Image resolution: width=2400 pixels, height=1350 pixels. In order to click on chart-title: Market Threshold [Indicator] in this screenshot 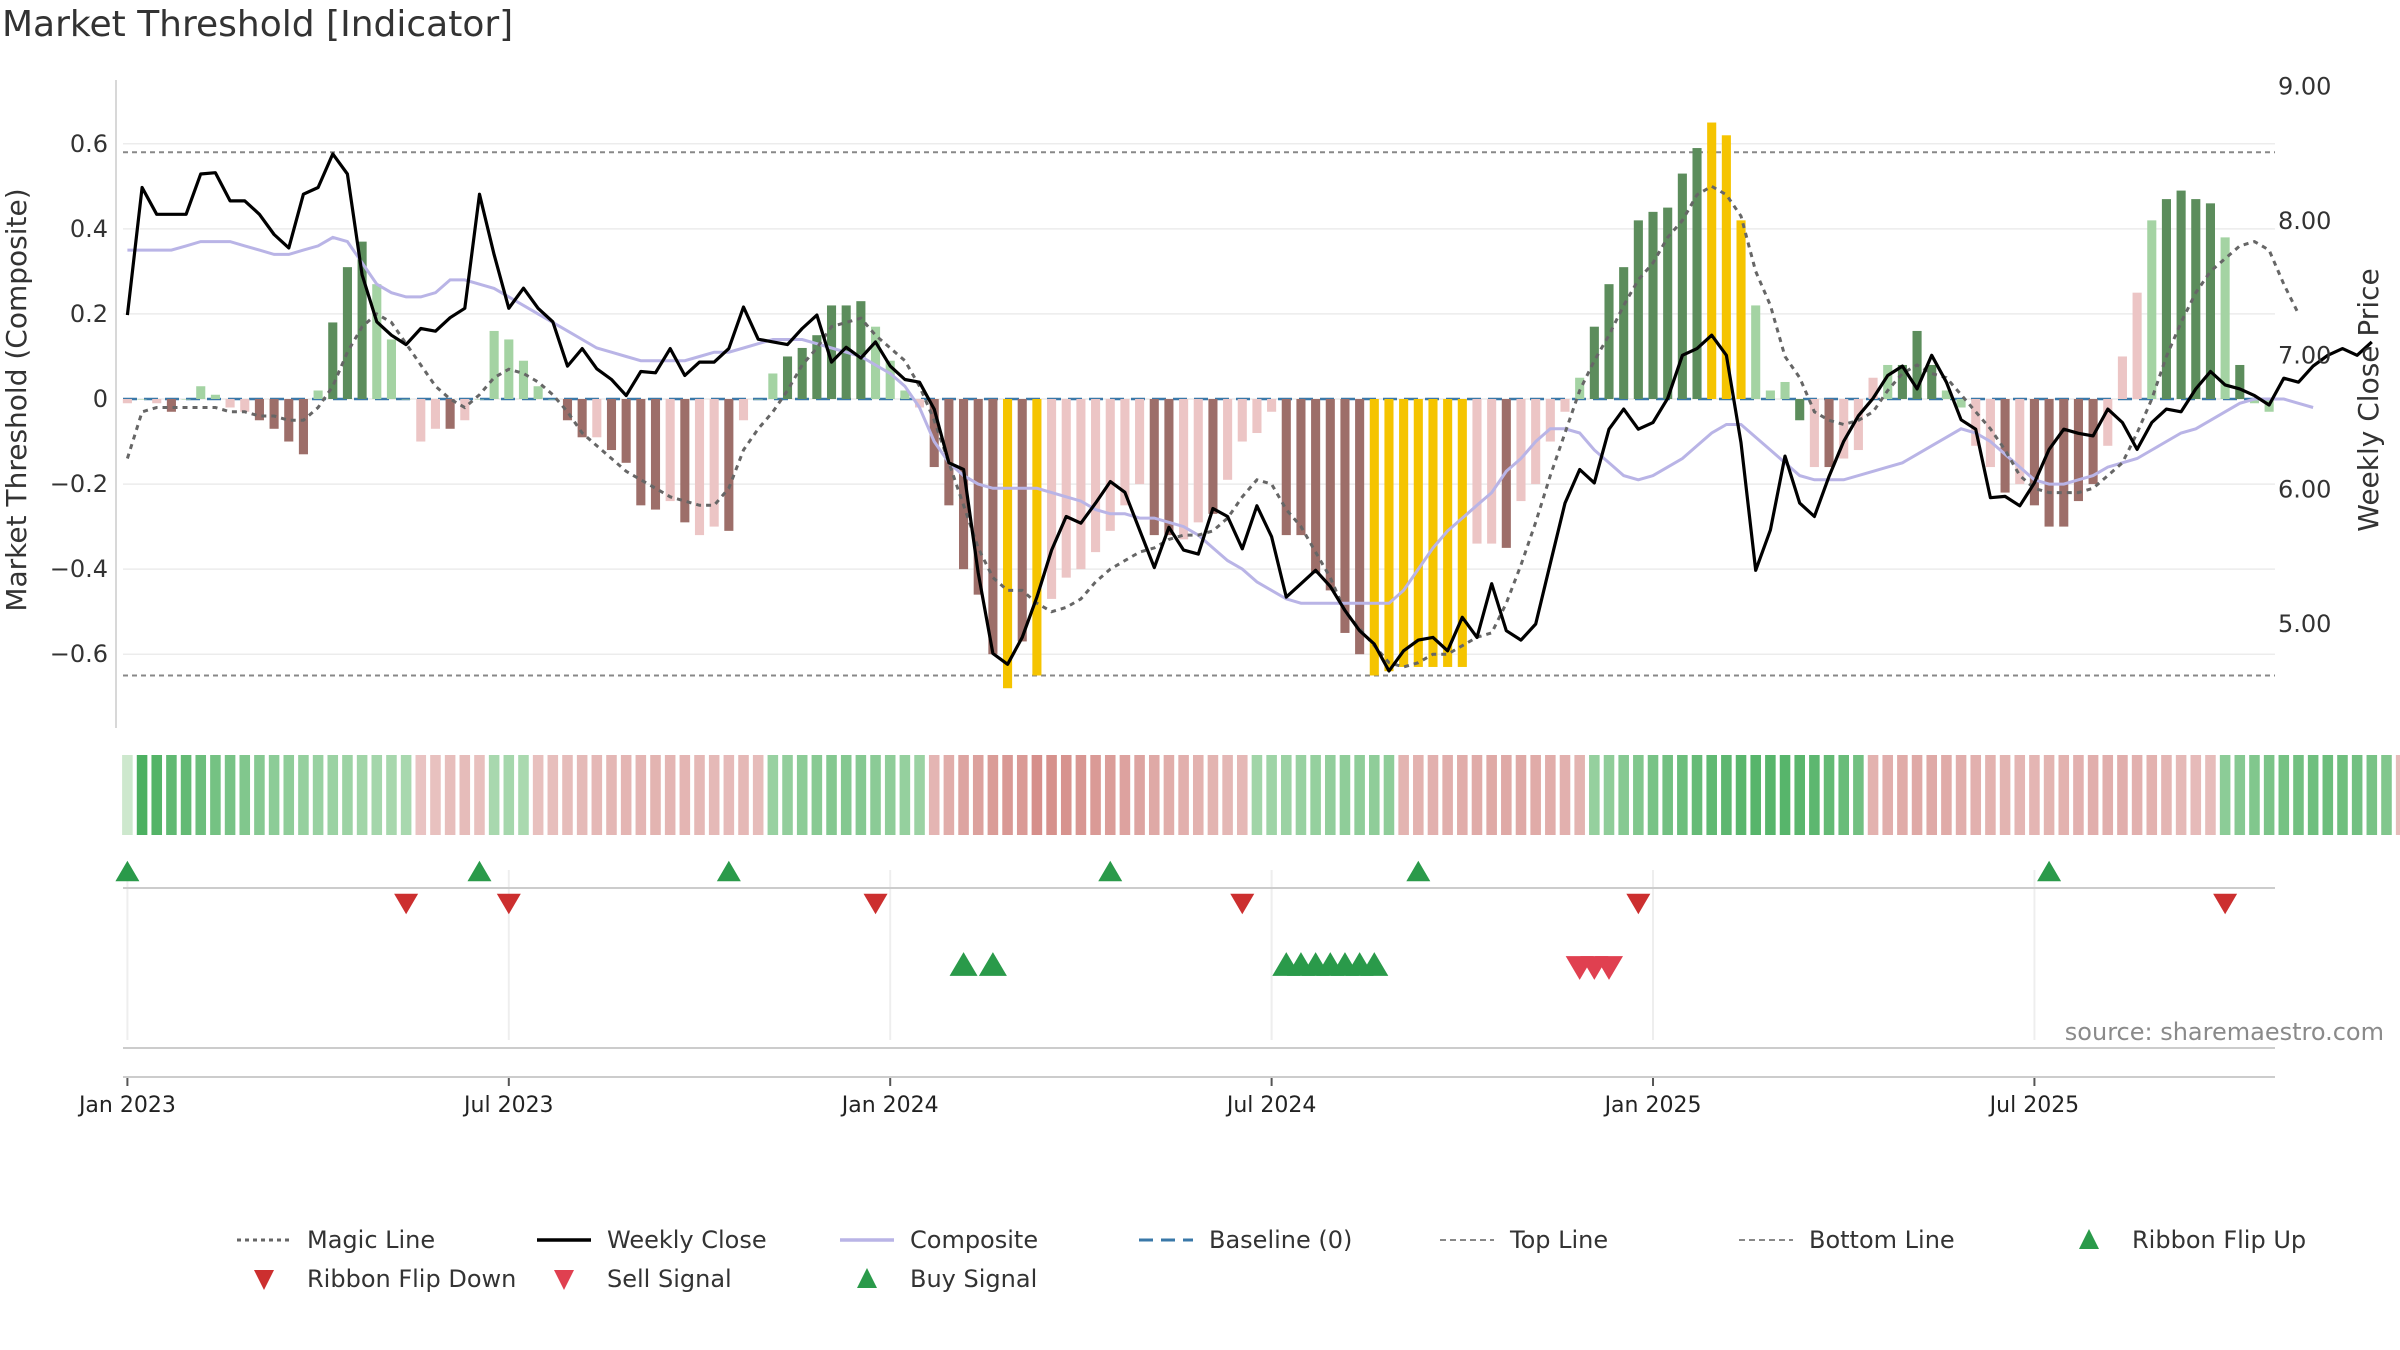, I will do `click(258, 24)`.